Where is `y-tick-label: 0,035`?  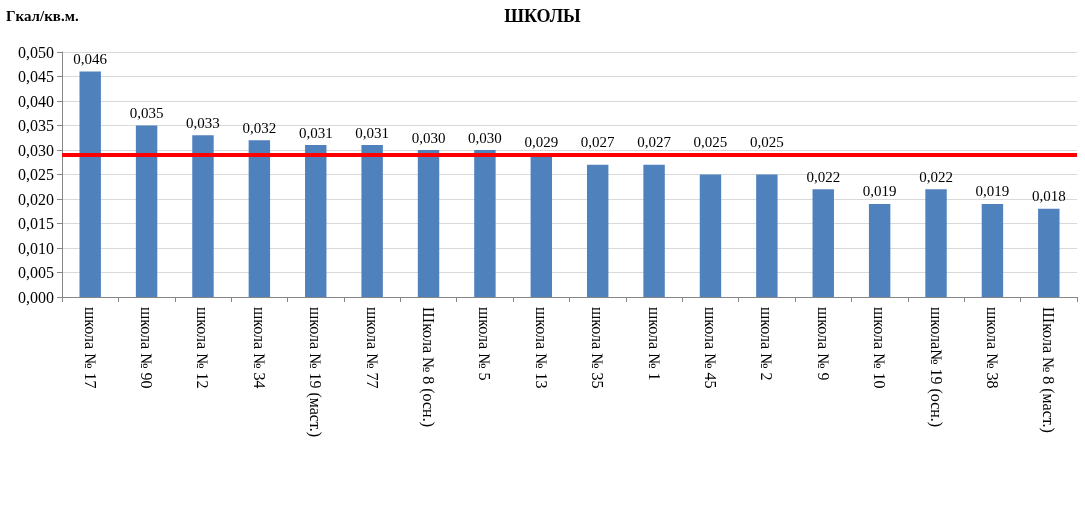 y-tick-label: 0,035 is located at coordinates (36, 125).